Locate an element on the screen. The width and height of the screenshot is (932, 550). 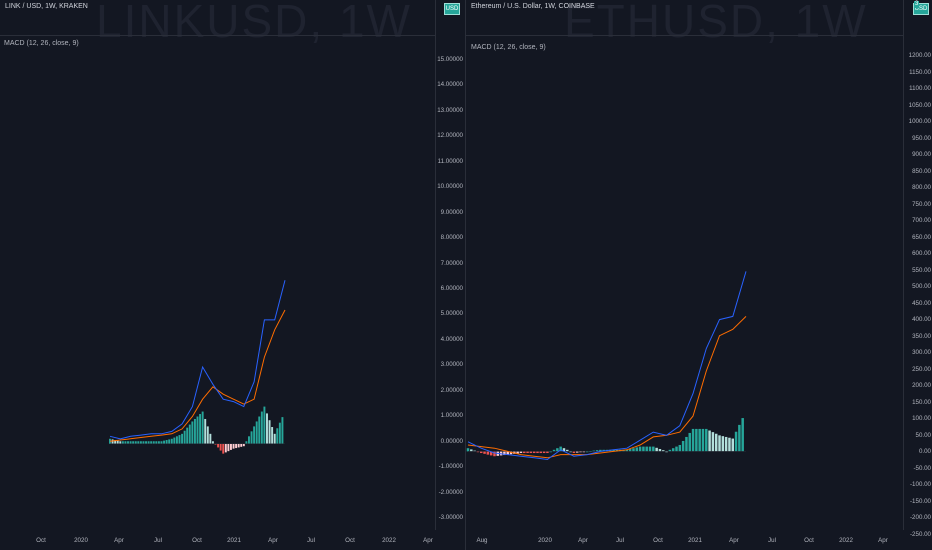
price-tick-label: 800.00 is located at coordinates (921, 188).